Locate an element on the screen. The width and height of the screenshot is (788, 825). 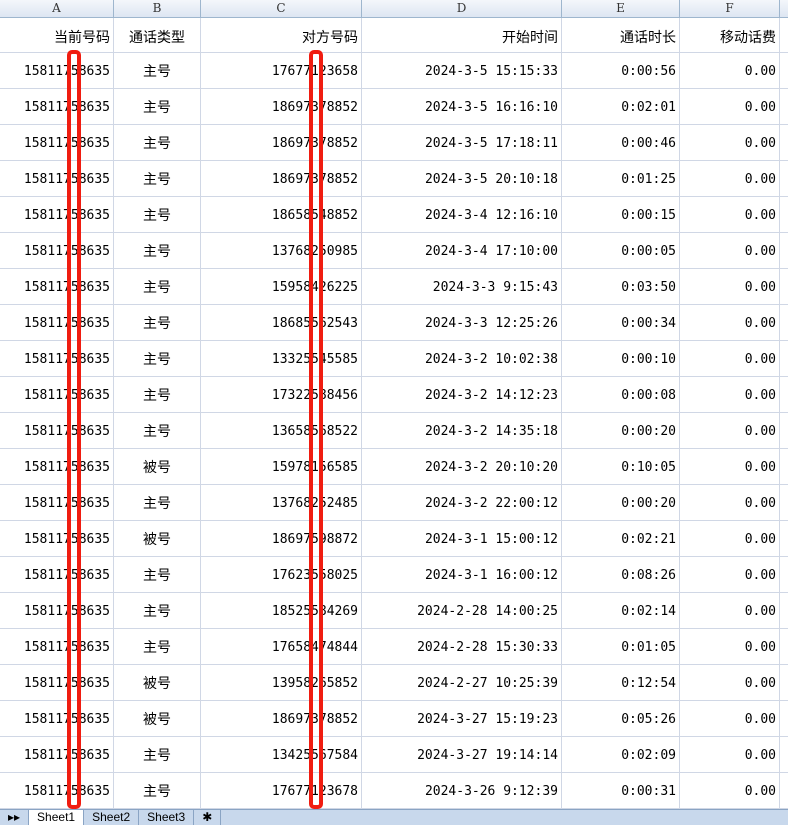
other-number-cell: 18525584269 is located at coordinates (281, 610).